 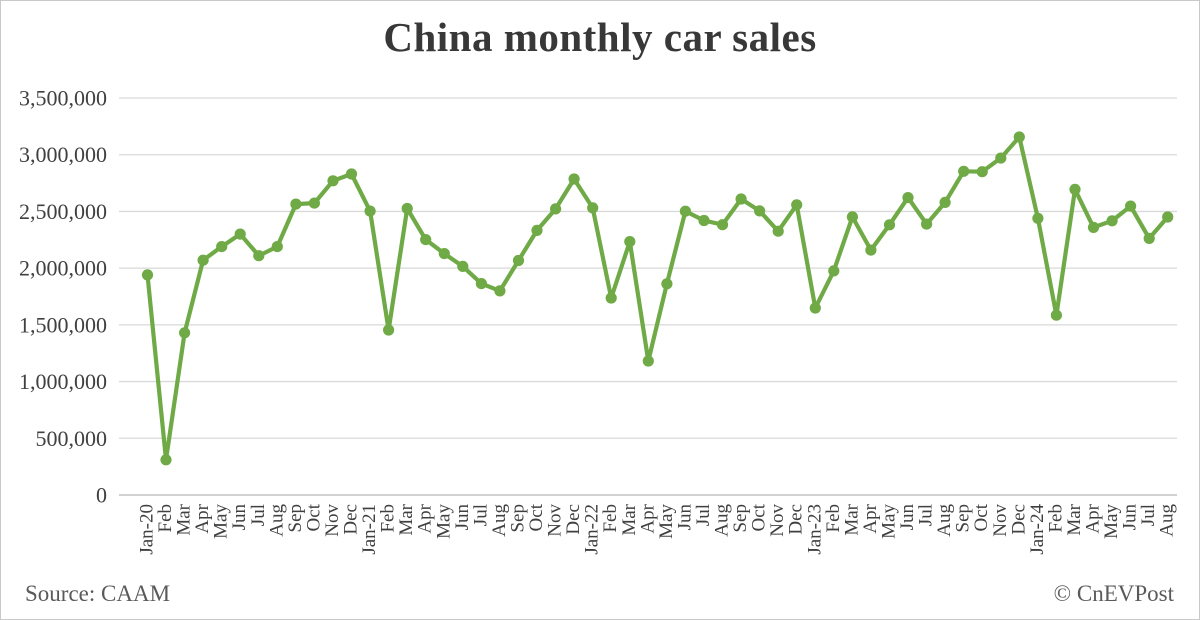 I want to click on chart-title: China monthly car sales, so click(x=600, y=37).